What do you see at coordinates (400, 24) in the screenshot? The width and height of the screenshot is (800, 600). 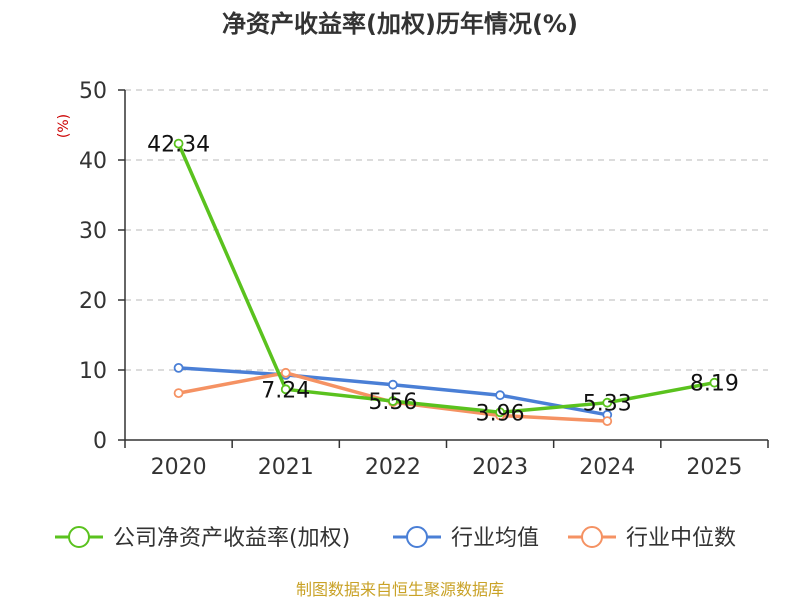 I see `chart-title: 净资产收益率(加权)历年情况(%)` at bounding box center [400, 24].